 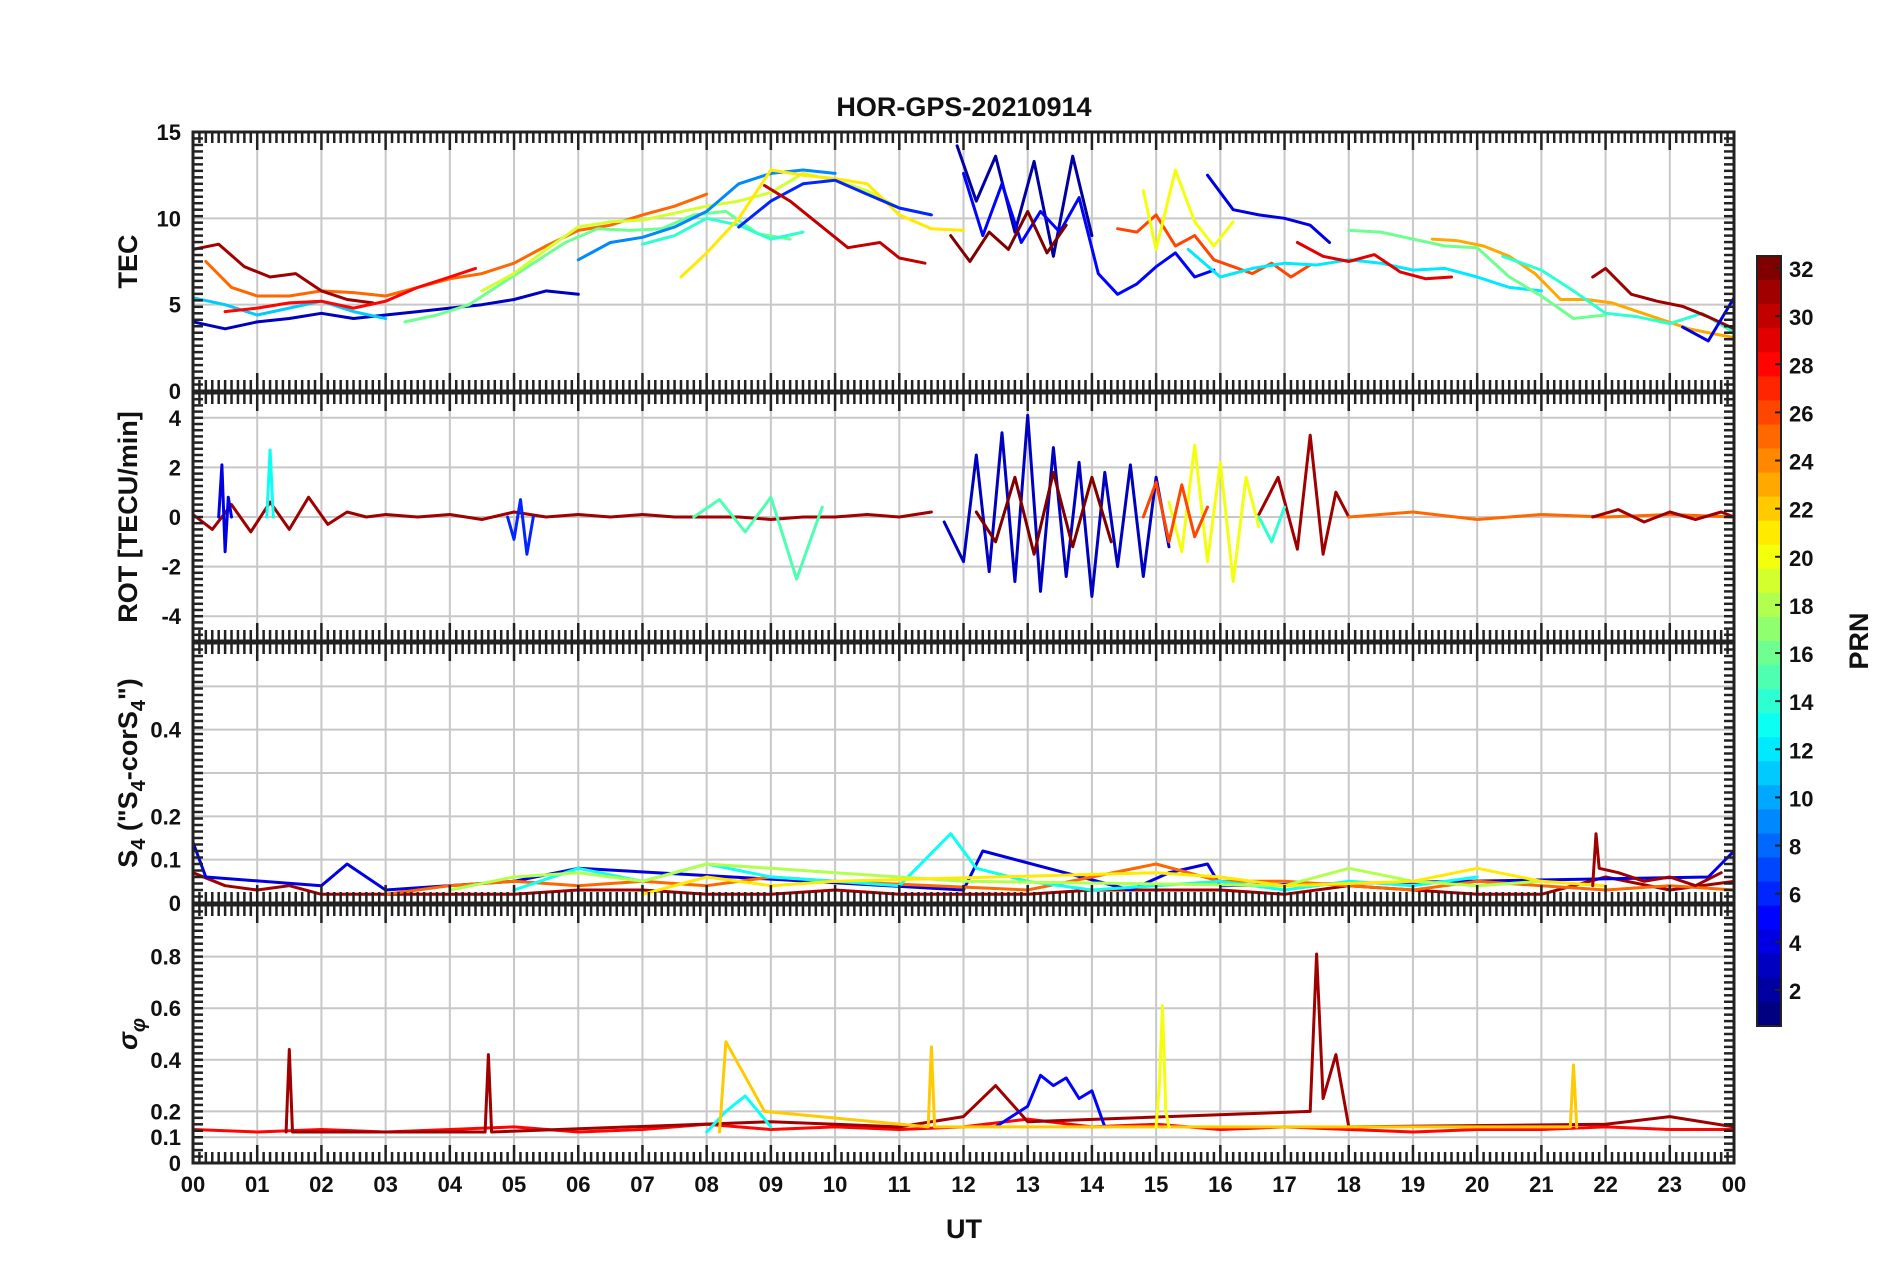 What do you see at coordinates (1801, 510) in the screenshot?
I see `colorbar-tick-label: 22` at bounding box center [1801, 510].